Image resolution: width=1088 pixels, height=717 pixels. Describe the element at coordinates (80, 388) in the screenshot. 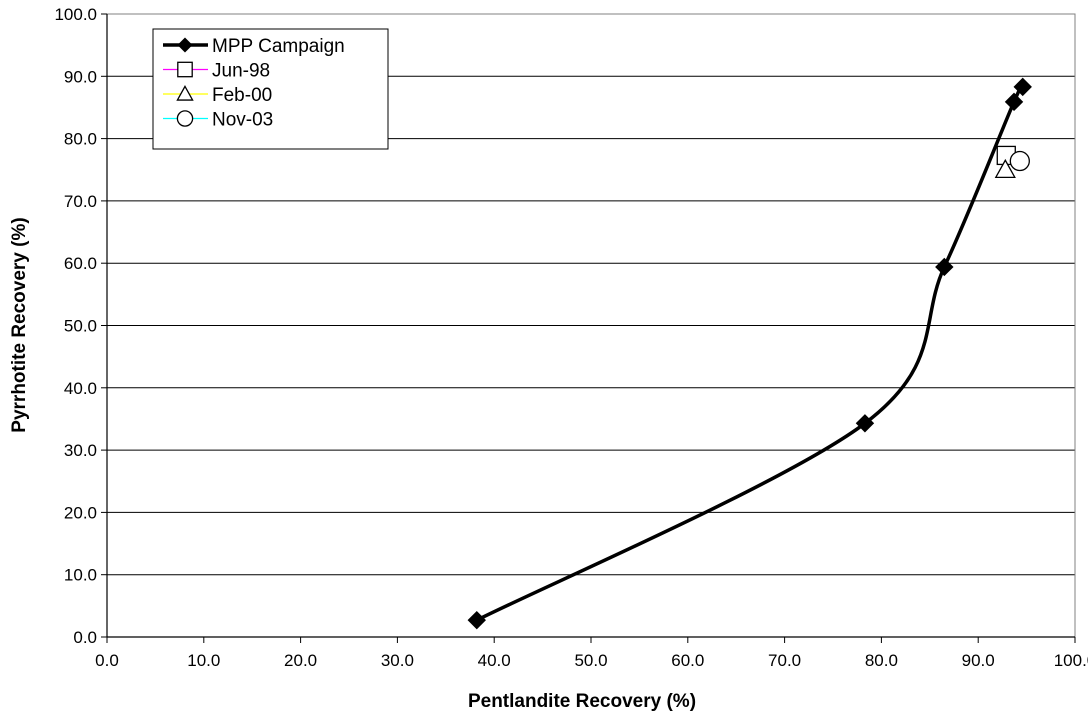

I see `y-tick-label: 40.0` at that location.